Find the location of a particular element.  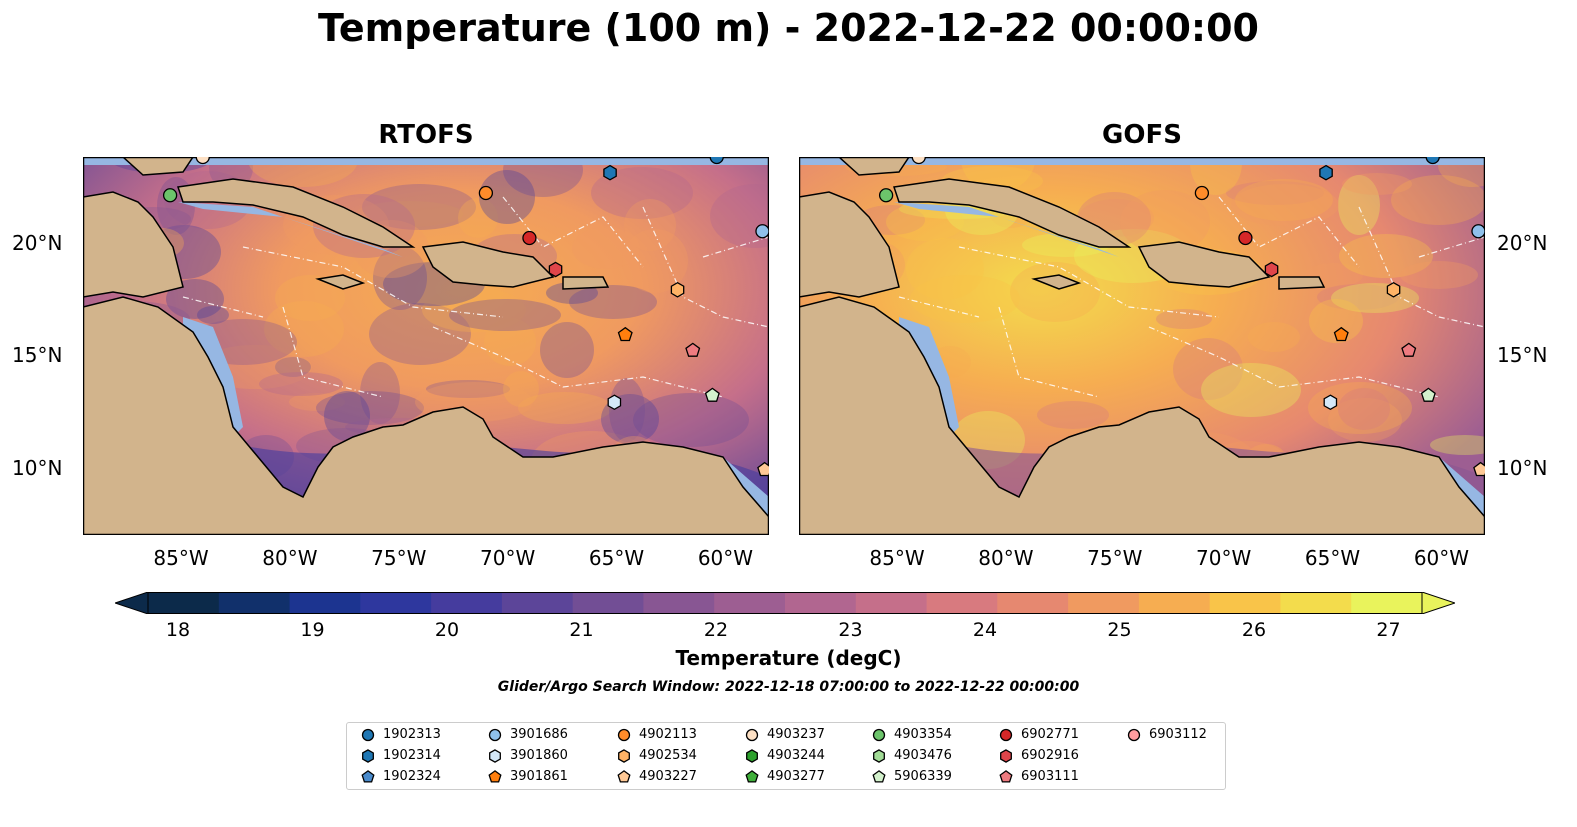

panel-title-rtofs: RTOFS is located at coordinates (426, 135).